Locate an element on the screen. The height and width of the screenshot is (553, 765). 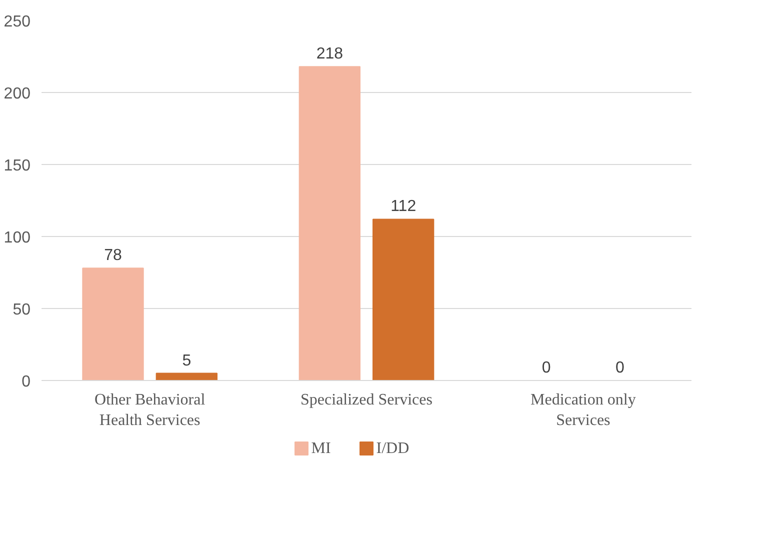
data-label: 112 is located at coordinates (403, 207).